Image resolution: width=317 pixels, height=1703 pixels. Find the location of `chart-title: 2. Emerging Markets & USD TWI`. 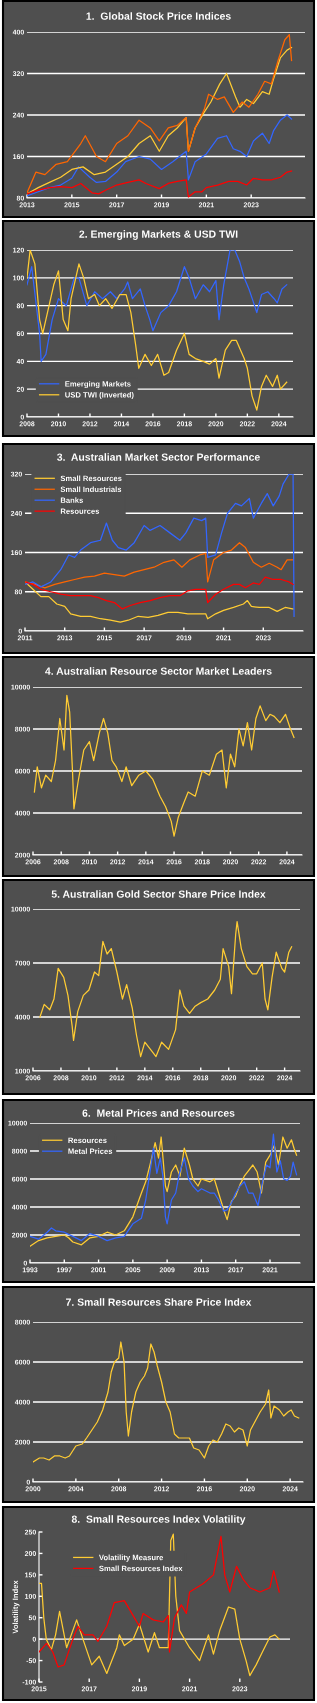

chart-title: 2. Emerging Markets & USD TWI is located at coordinates (158, 235).